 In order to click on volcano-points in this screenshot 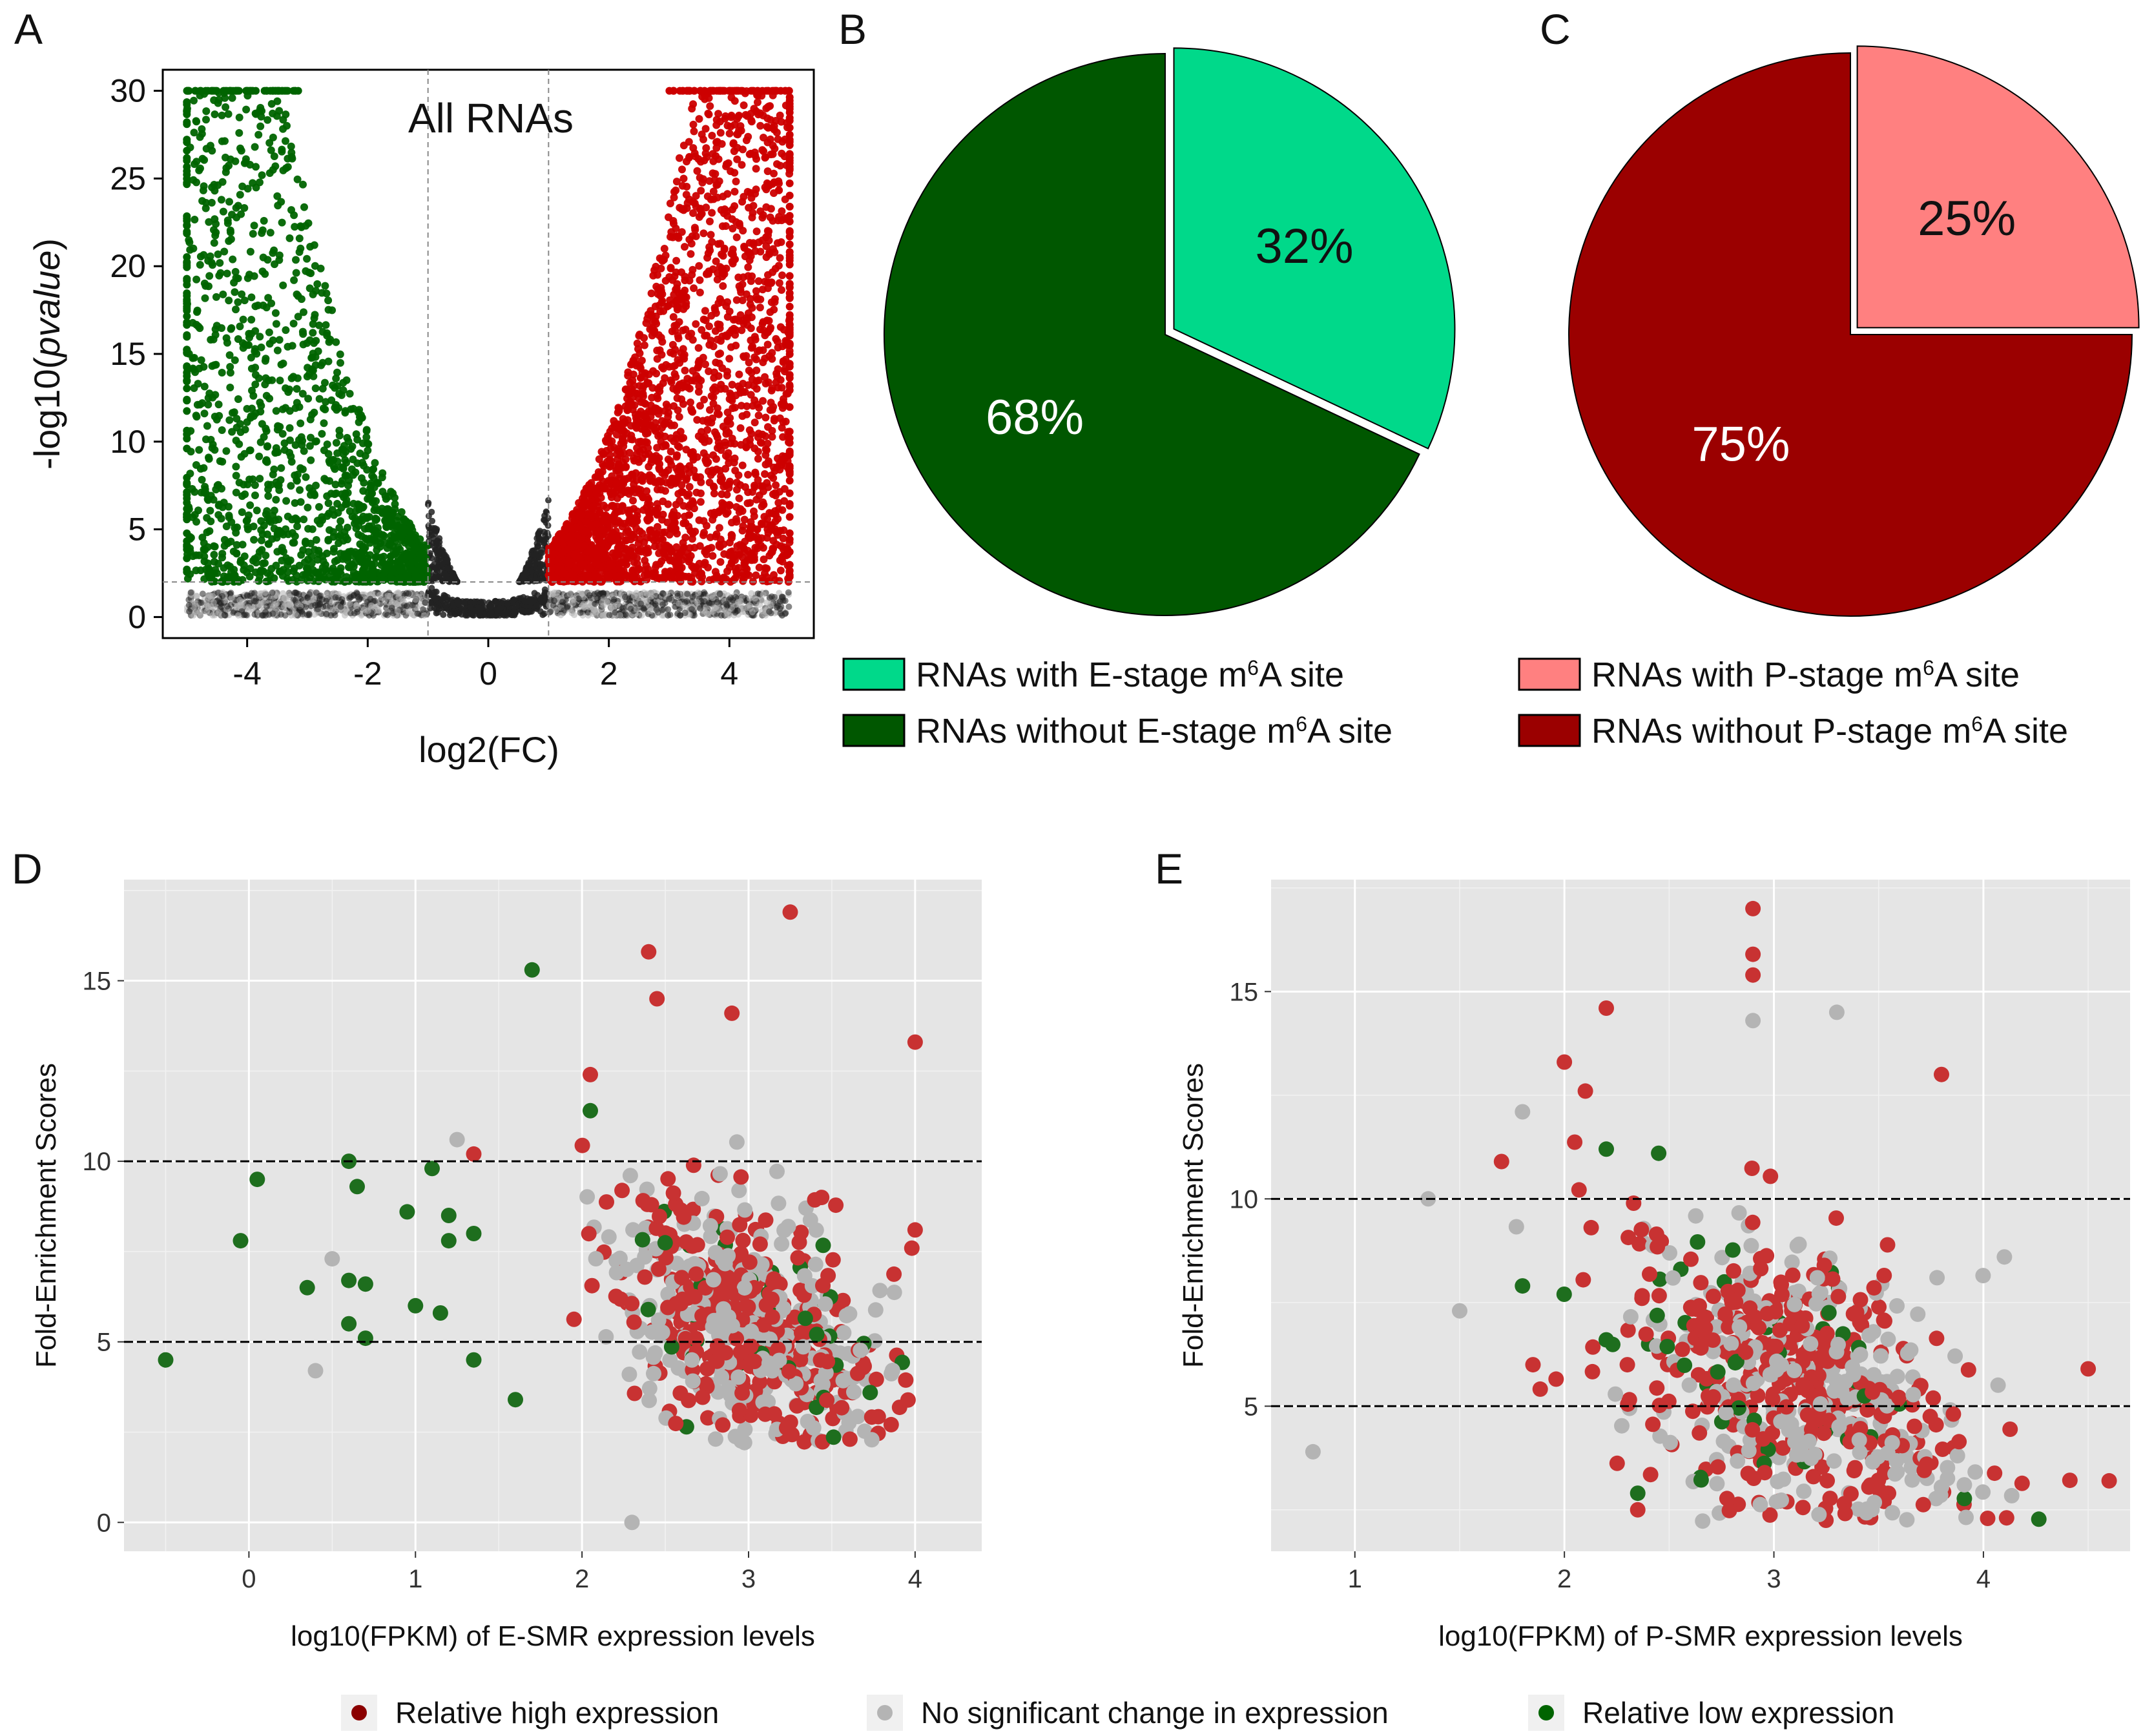, I will do `click(488, 353)`.